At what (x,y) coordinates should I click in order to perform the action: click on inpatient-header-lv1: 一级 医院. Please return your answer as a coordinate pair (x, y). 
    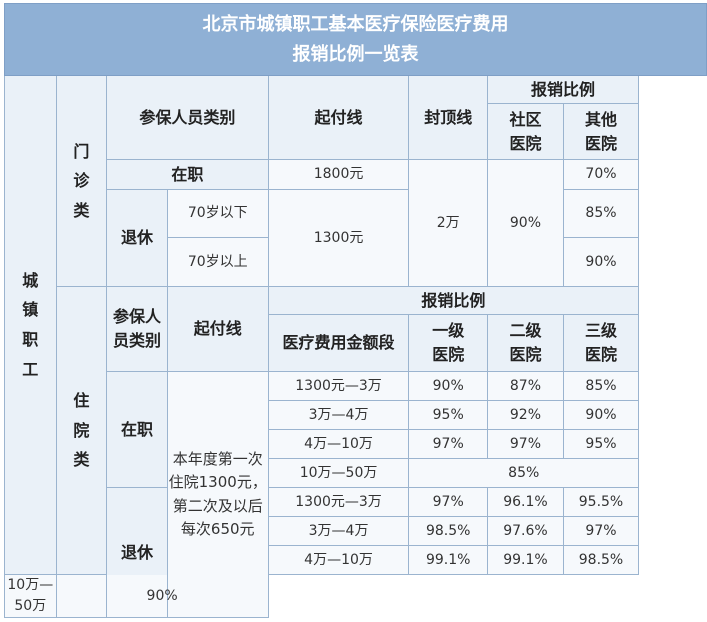
    Looking at the image, I should click on (448, 343).